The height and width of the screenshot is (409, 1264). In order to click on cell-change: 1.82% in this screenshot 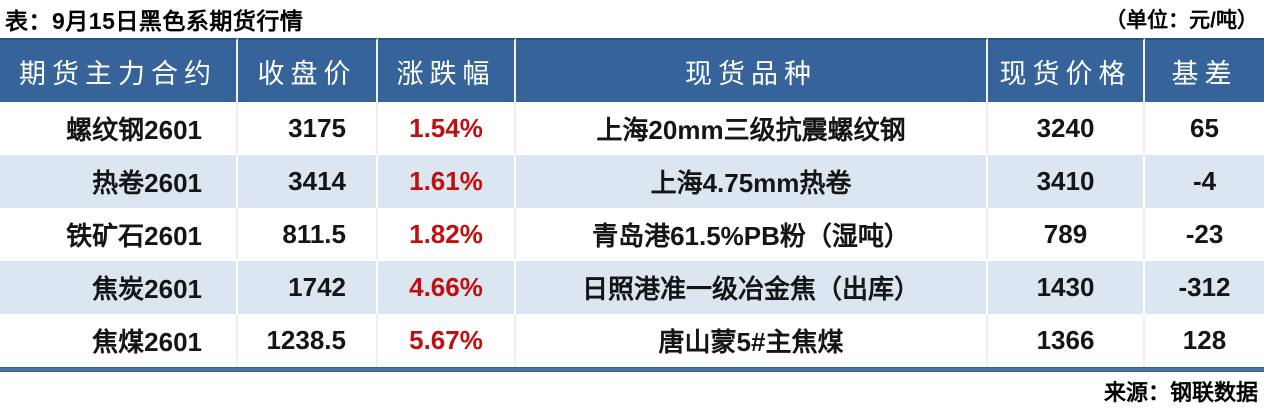, I will do `click(447, 234)`.